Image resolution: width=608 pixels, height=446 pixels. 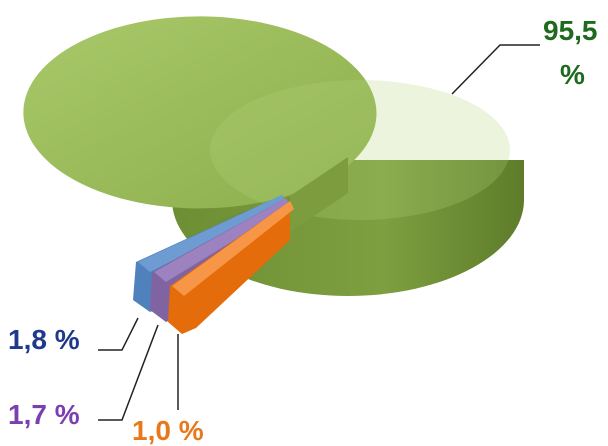 I want to click on slice-purple-top, so click(x=222, y=240).